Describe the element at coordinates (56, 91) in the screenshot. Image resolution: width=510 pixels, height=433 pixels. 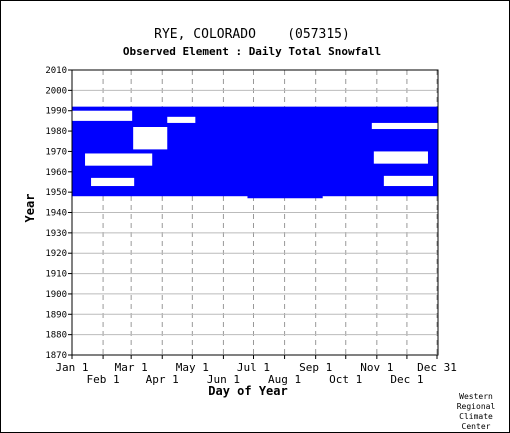
I see `y-tick-label-2000: 2000` at that location.